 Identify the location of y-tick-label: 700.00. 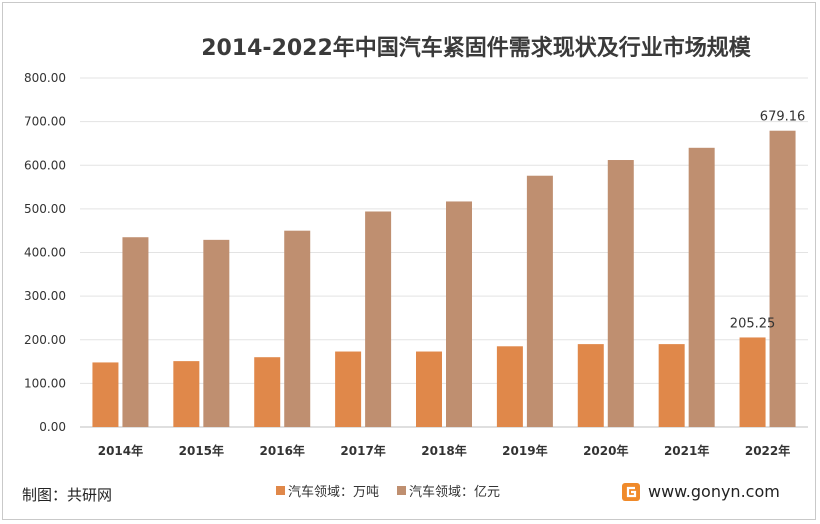
(45, 122).